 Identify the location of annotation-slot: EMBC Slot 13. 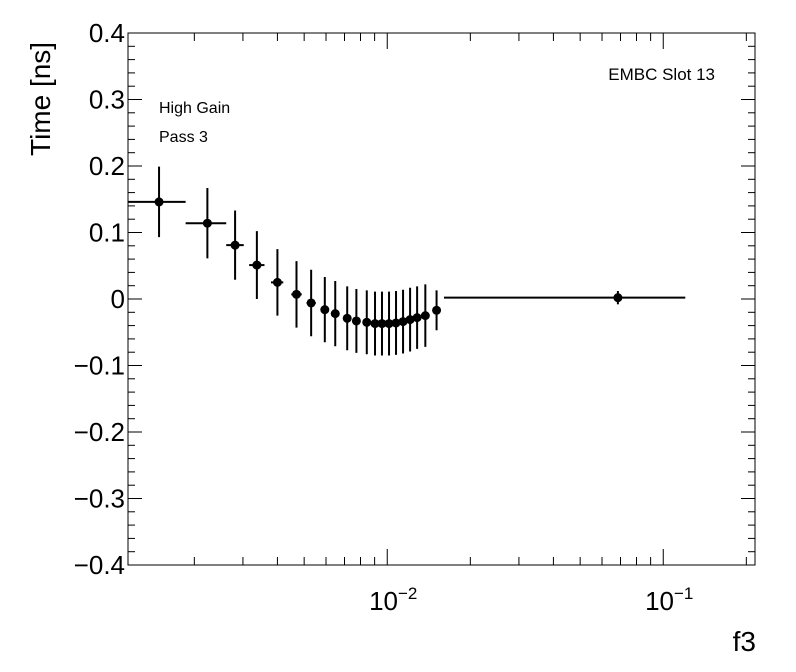
(661, 74).